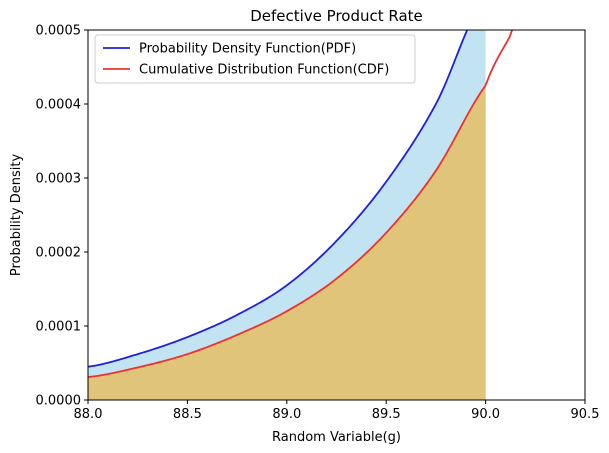 The image size is (609, 453). What do you see at coordinates (286, 414) in the screenshot?
I see `x-tick-label: 89.0` at bounding box center [286, 414].